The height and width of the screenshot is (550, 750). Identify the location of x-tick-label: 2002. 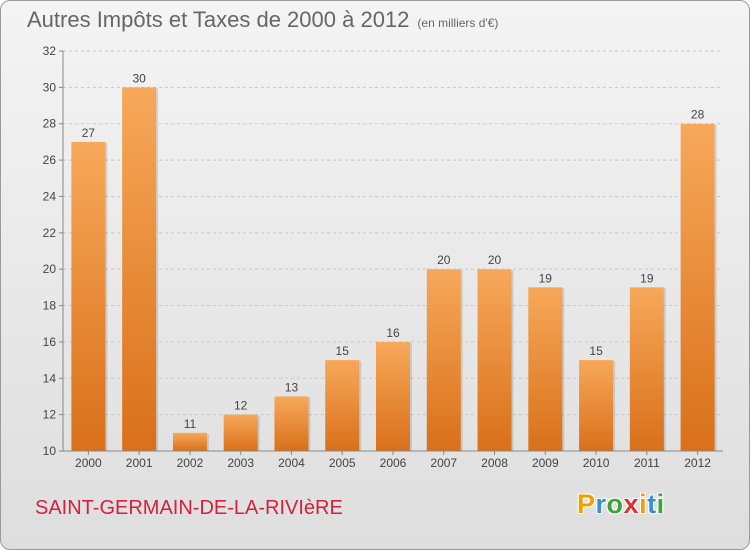
(190, 463).